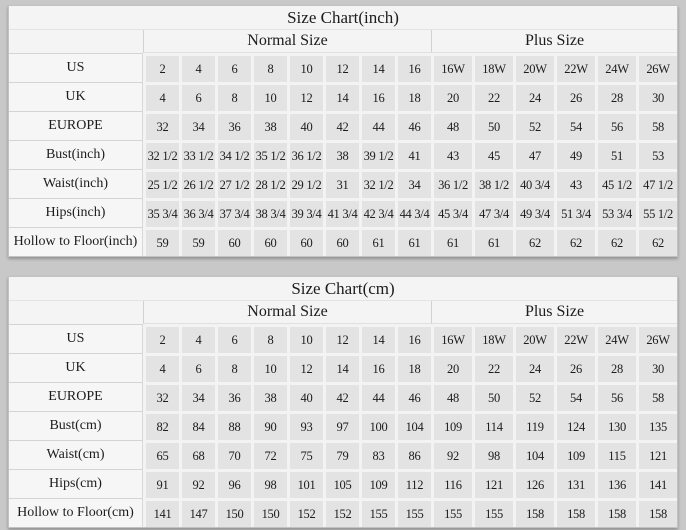 This screenshot has width=686, height=530. Describe the element at coordinates (451, 454) in the screenshot. I see `size-cell: 92` at that location.